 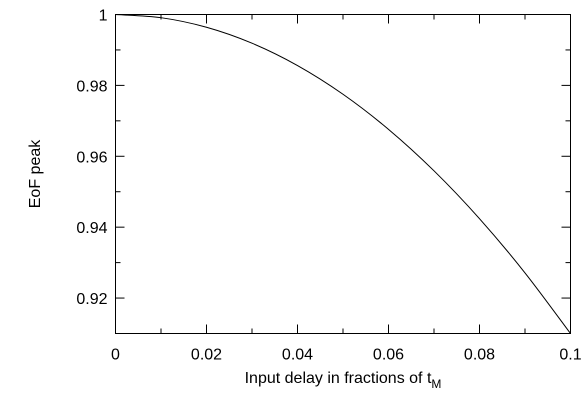 What do you see at coordinates (297, 355) in the screenshot?
I see `x-tick-label: 0.04` at bounding box center [297, 355].